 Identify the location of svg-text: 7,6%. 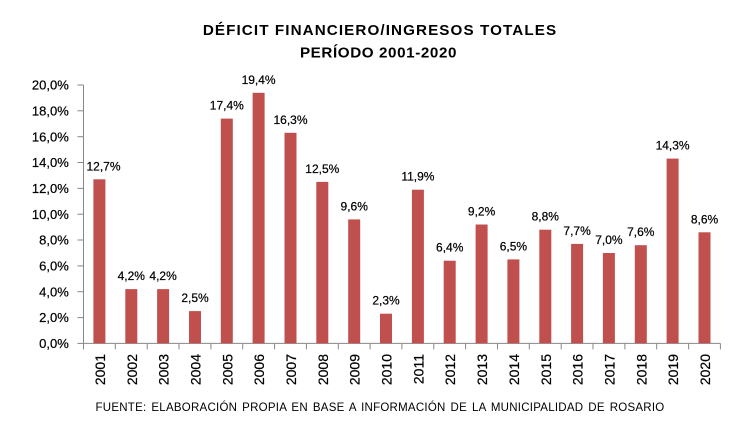
(641, 232).